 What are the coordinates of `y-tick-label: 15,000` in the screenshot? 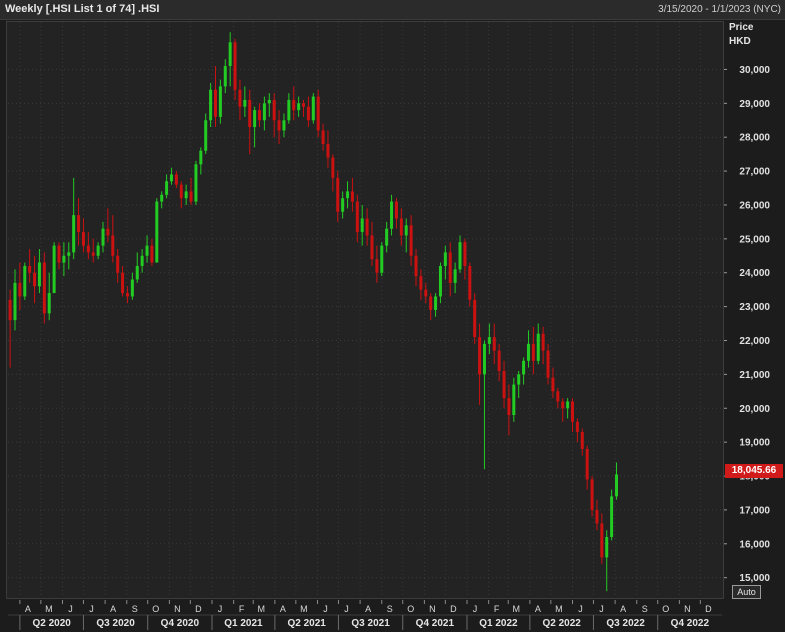 It's located at (754, 578).